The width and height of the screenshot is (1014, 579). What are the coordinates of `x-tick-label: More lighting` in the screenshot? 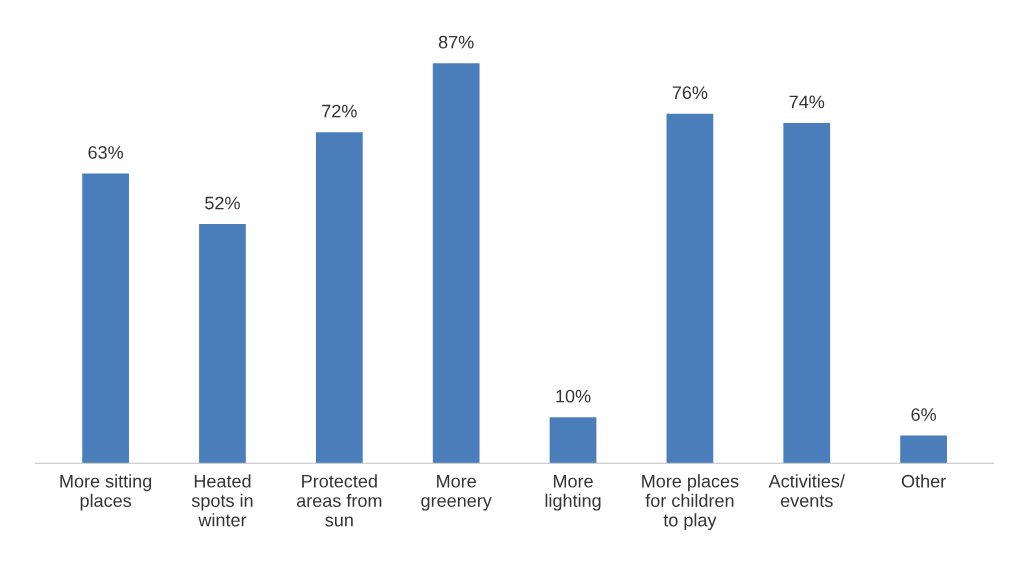 It's located at (573, 492).